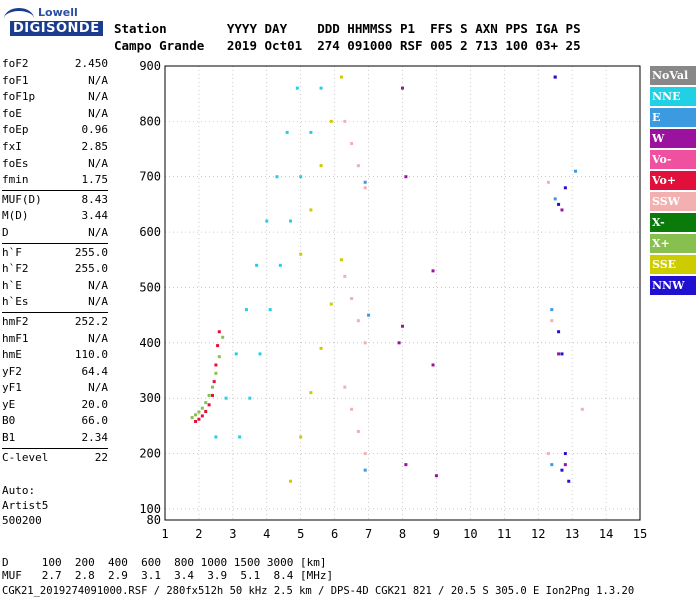 This screenshot has height=600, width=700. What do you see at coordinates (673, 264) in the screenshot?
I see `legend-item: SSE` at bounding box center [673, 264].